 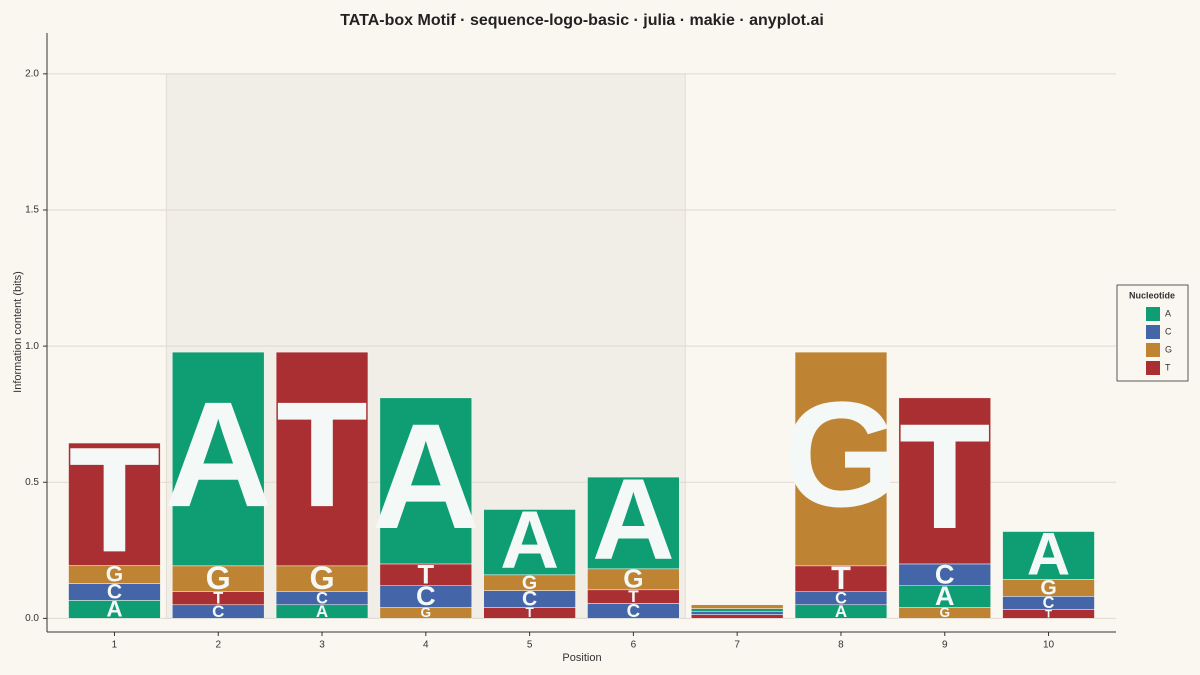 What do you see at coordinates (426, 645) in the screenshot?
I see `x-tick-label: 4` at bounding box center [426, 645].